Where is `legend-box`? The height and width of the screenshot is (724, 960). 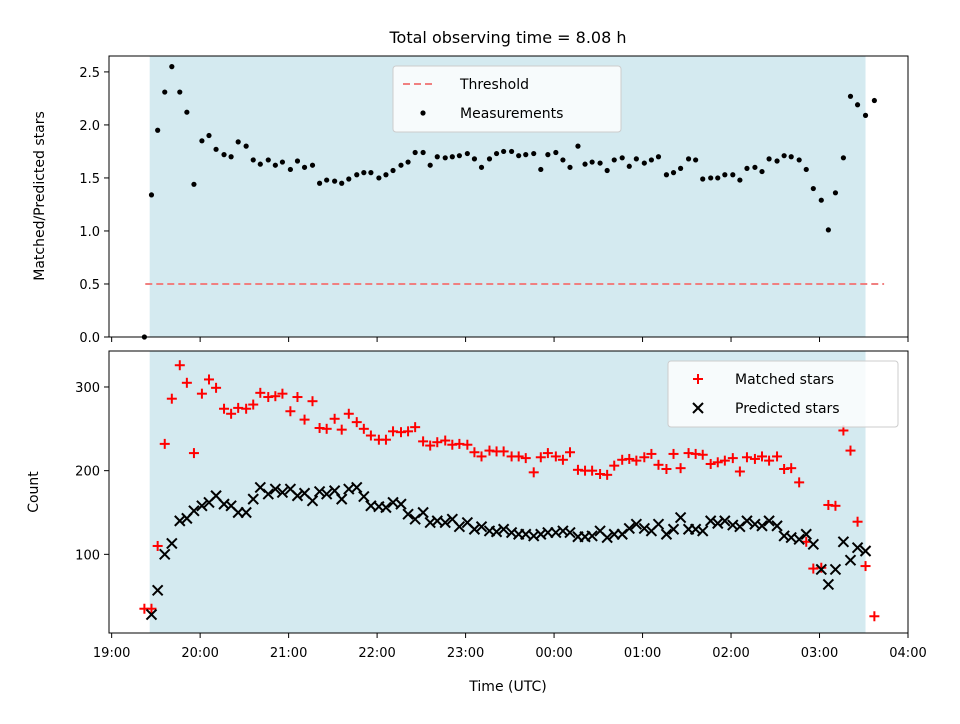 legend-box is located at coordinates (783, 394).